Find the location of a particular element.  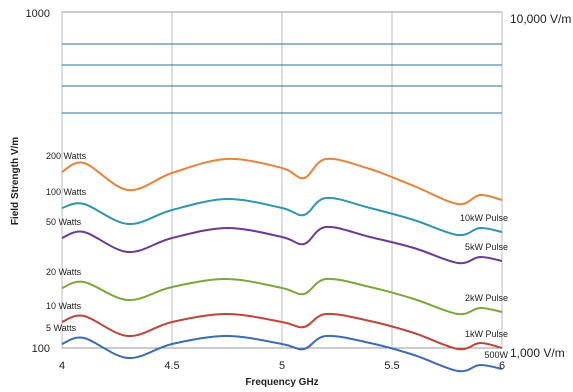

x-tick-label: 5.5 is located at coordinates (391, 366).